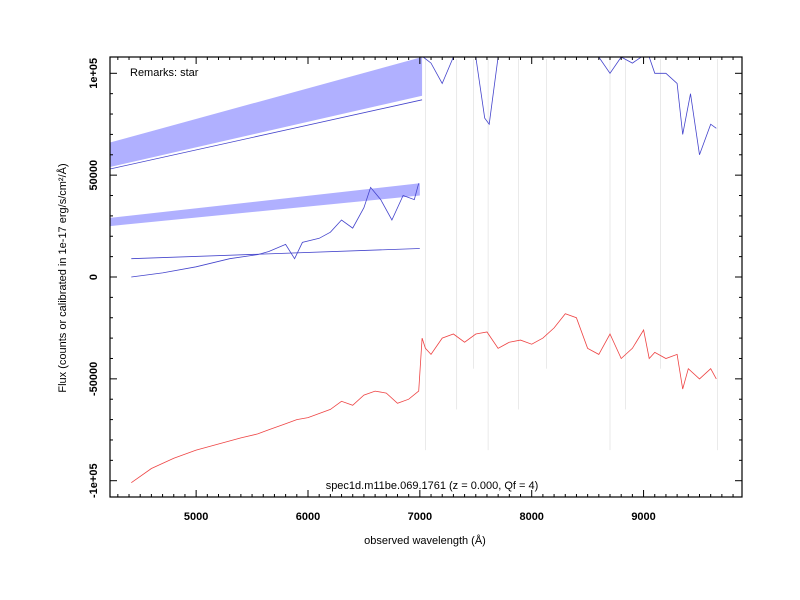  Describe the element at coordinates (531, 517) in the screenshot. I see `x-tick-label: 8000` at that location.